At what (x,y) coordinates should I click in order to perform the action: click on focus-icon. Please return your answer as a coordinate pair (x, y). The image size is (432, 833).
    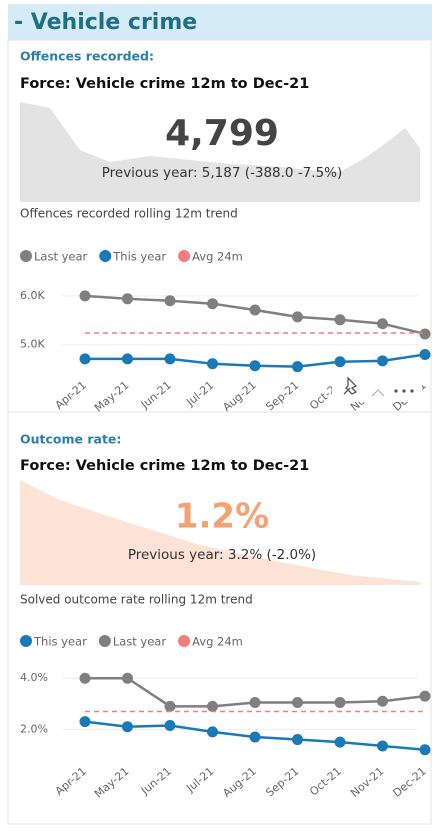
    Looking at the image, I should click on (378, 393).